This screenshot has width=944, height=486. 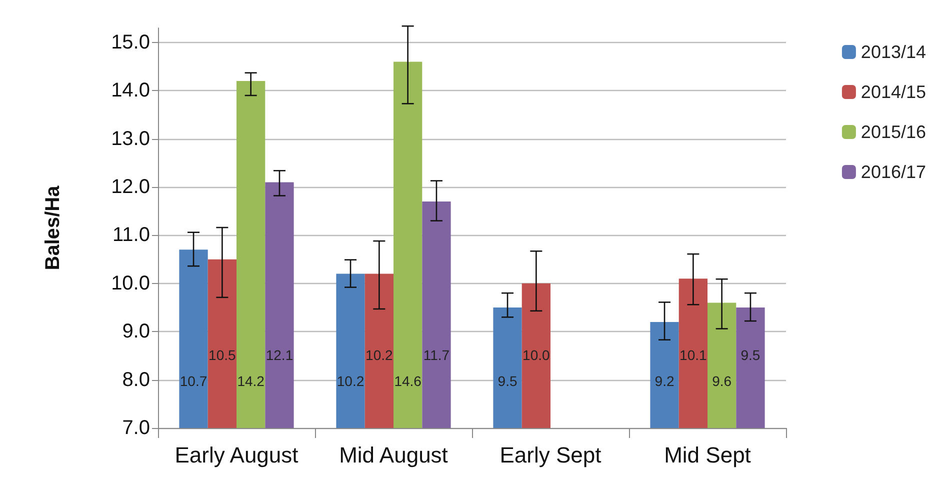 What do you see at coordinates (893, 132) in the screenshot?
I see `legend-label: 2015/16` at bounding box center [893, 132].